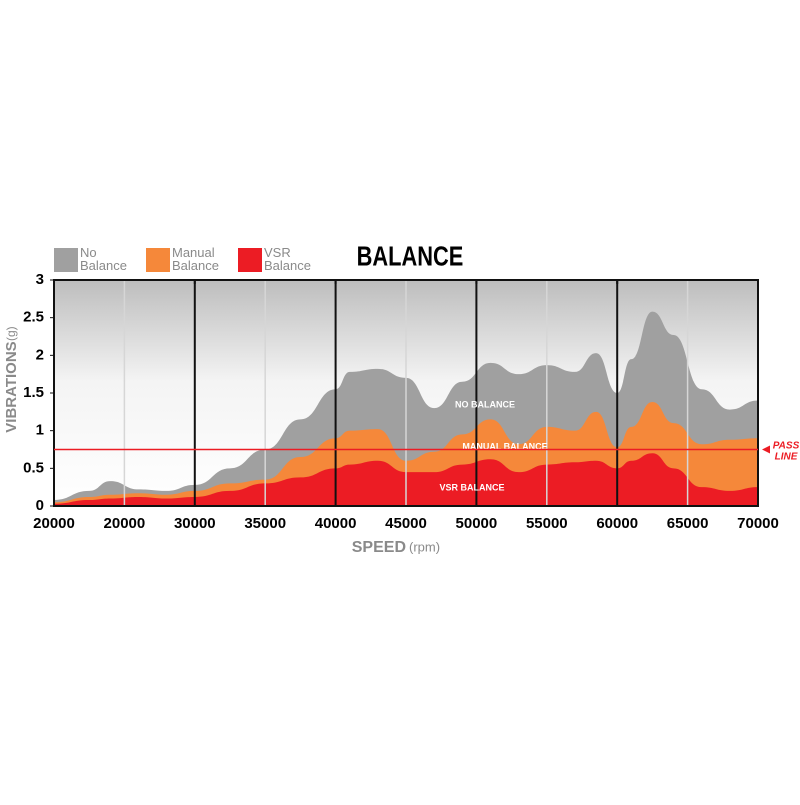  Describe the element at coordinates (504, 446) in the screenshot. I see `series-label: MANUAL BALANCE` at that location.